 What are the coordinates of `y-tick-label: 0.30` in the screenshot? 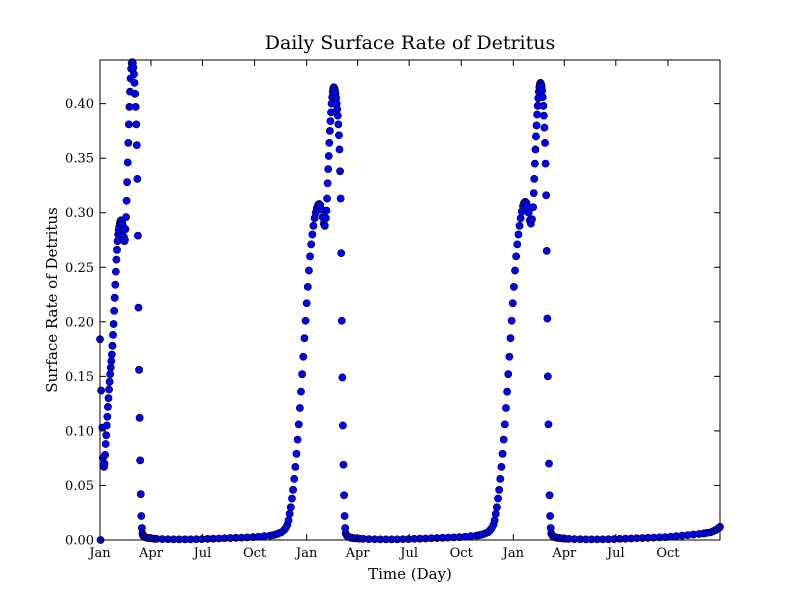 It's located at (79, 213).